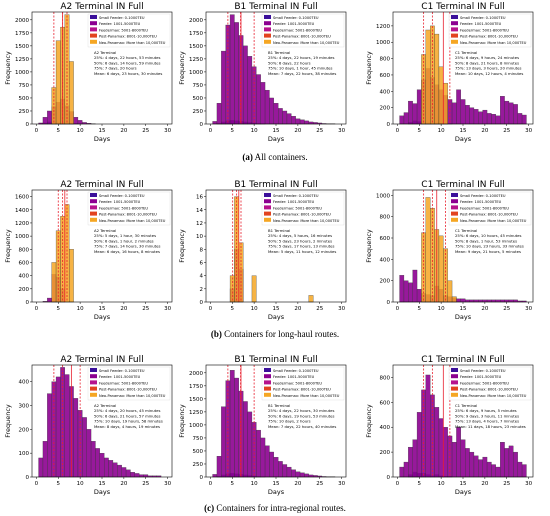 The image size is (550, 516). I want to click on y-tick-label: 16, so click(199, 198).